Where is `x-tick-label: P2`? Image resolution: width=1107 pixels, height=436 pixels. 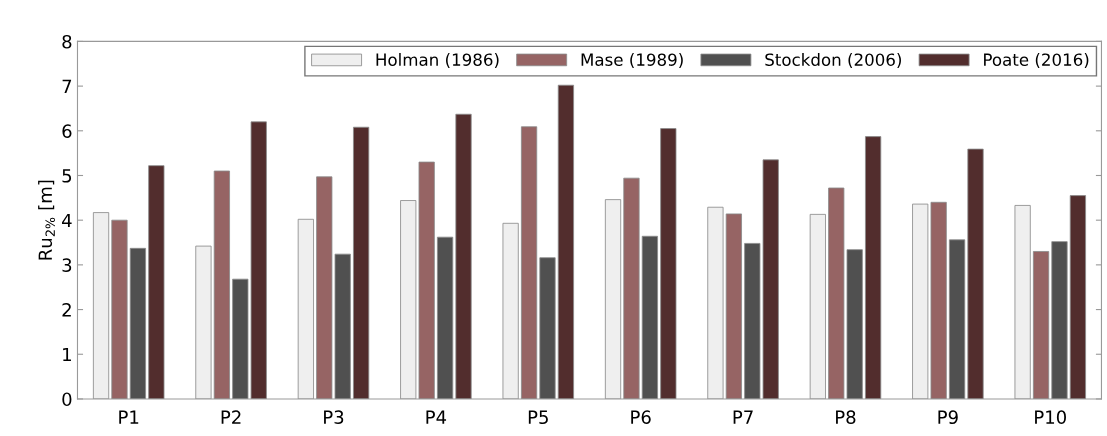
x-tick-label: P2 is located at coordinates (231, 417).